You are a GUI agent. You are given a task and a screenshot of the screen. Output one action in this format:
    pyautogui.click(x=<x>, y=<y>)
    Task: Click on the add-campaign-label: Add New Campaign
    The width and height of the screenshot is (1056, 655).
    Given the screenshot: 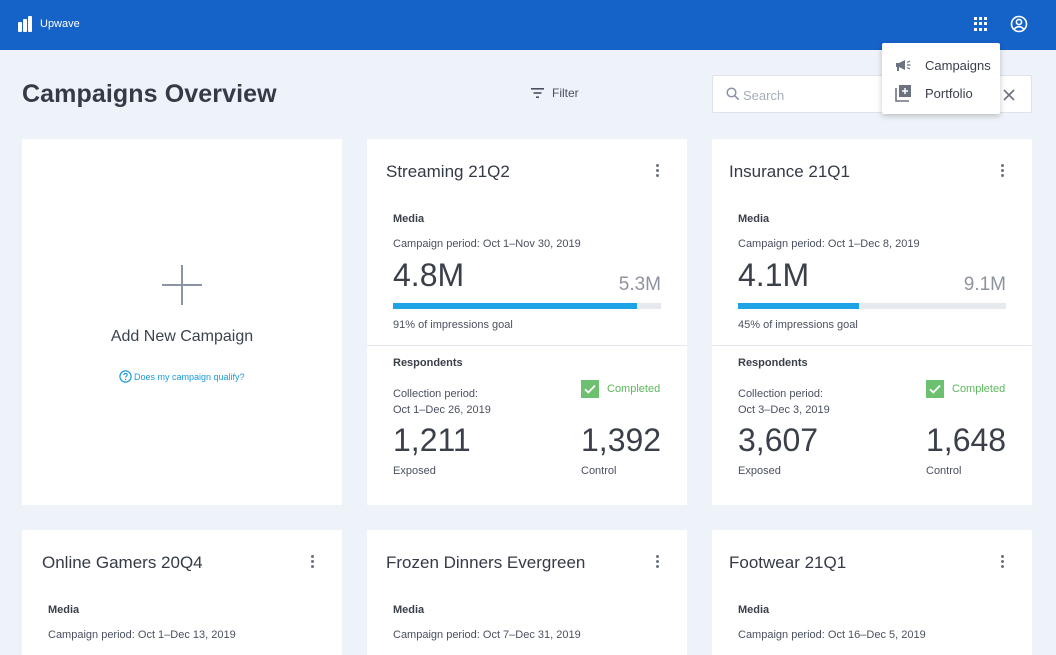 What is the action you would take?
    pyautogui.click(x=182, y=336)
    